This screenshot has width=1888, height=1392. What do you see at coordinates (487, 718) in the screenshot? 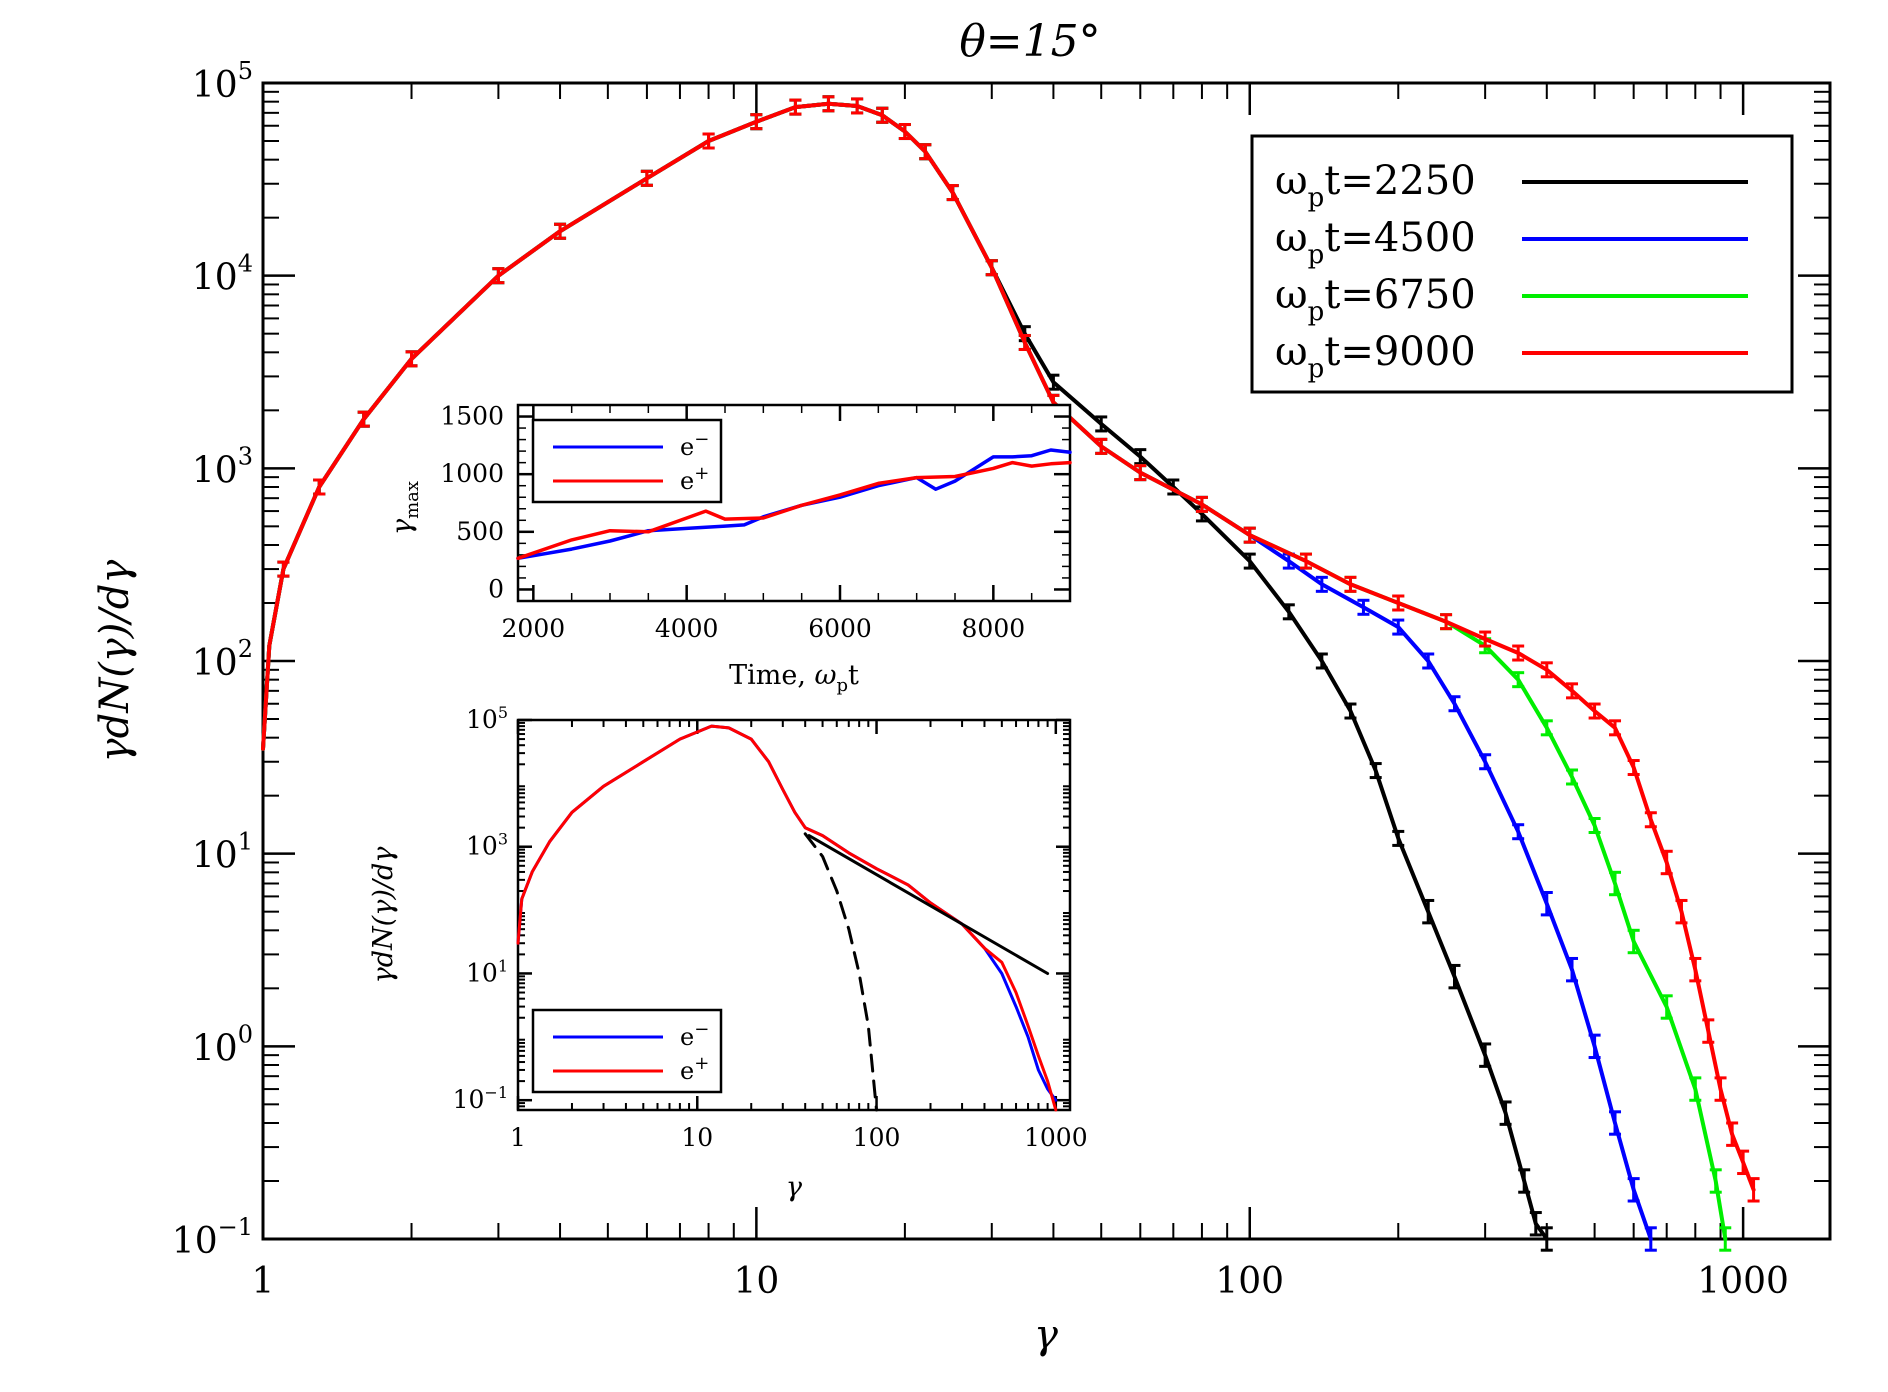
I see `y-tick-label: 10⁵` at bounding box center [487, 718].